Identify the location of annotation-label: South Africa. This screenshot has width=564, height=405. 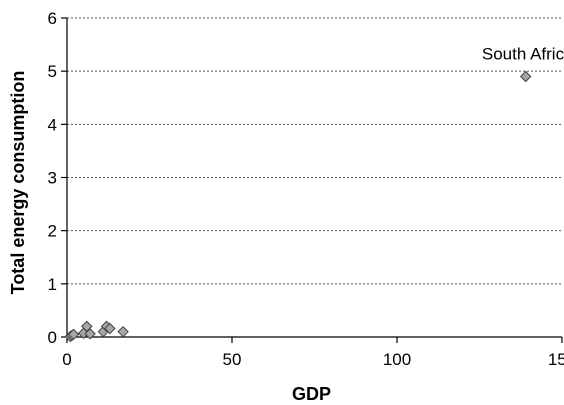
(523, 53).